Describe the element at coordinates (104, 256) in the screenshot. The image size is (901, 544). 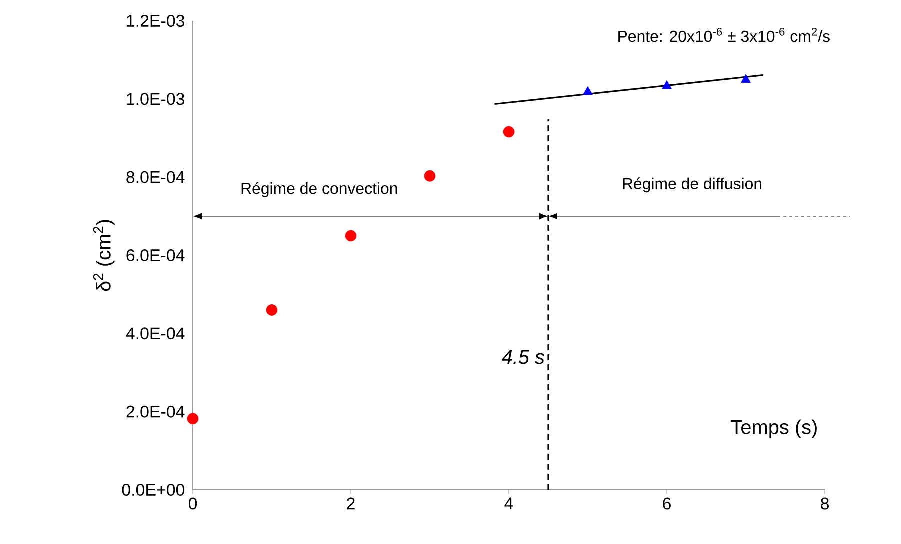
I see `y-axis-title: δ$^{2}$ (cm$^{2}$)` at that location.